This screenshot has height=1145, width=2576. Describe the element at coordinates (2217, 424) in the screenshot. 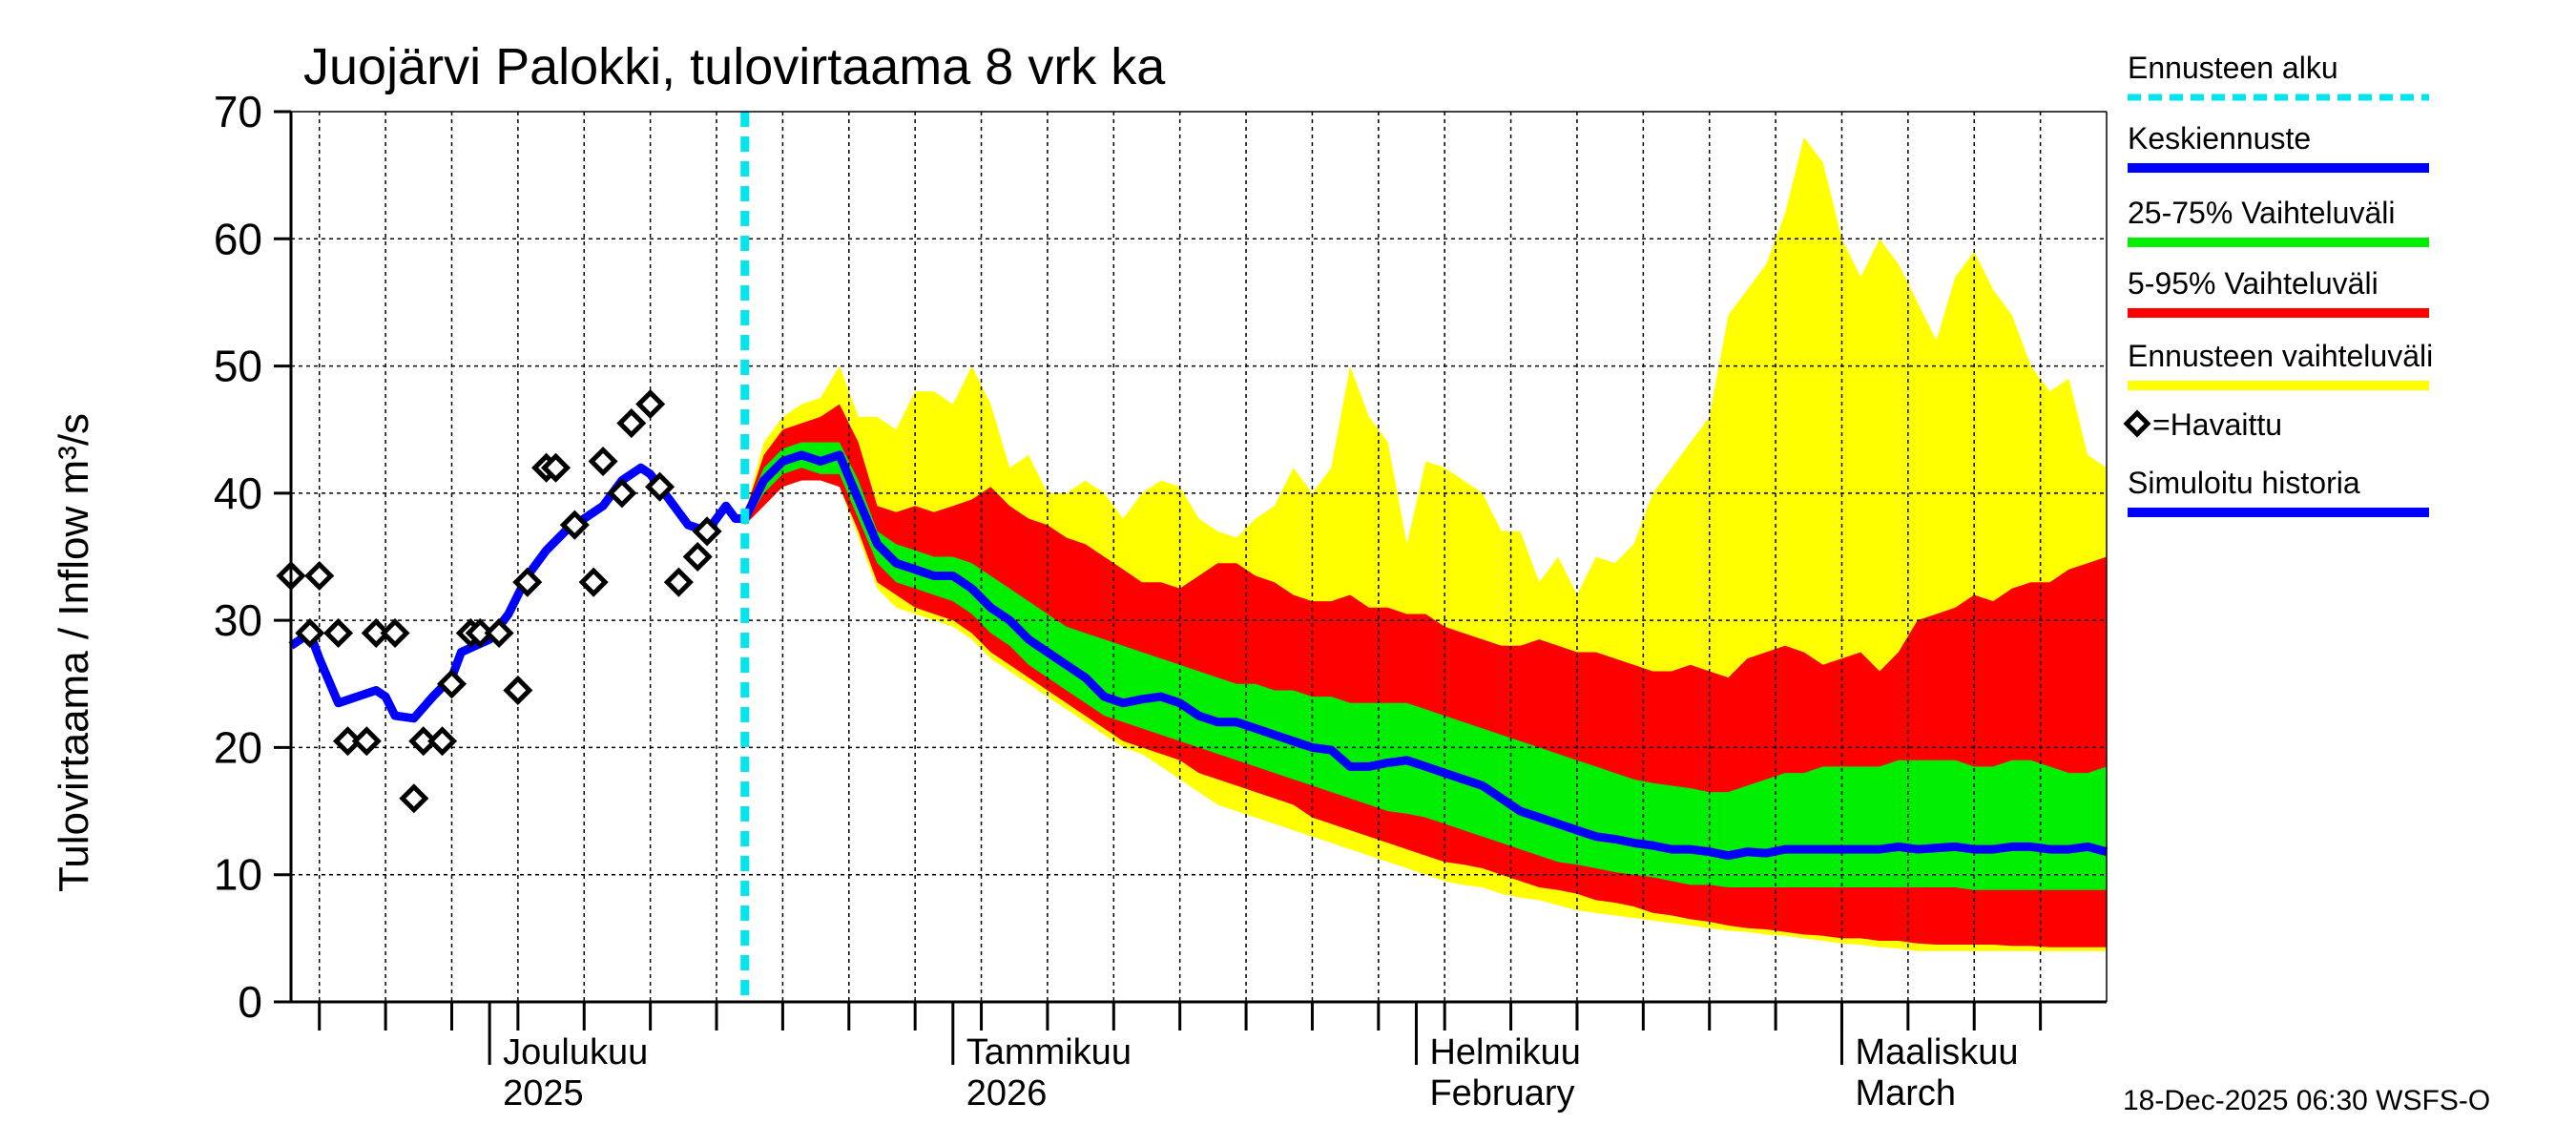

I see `legend-label: =Havaittu` at that location.